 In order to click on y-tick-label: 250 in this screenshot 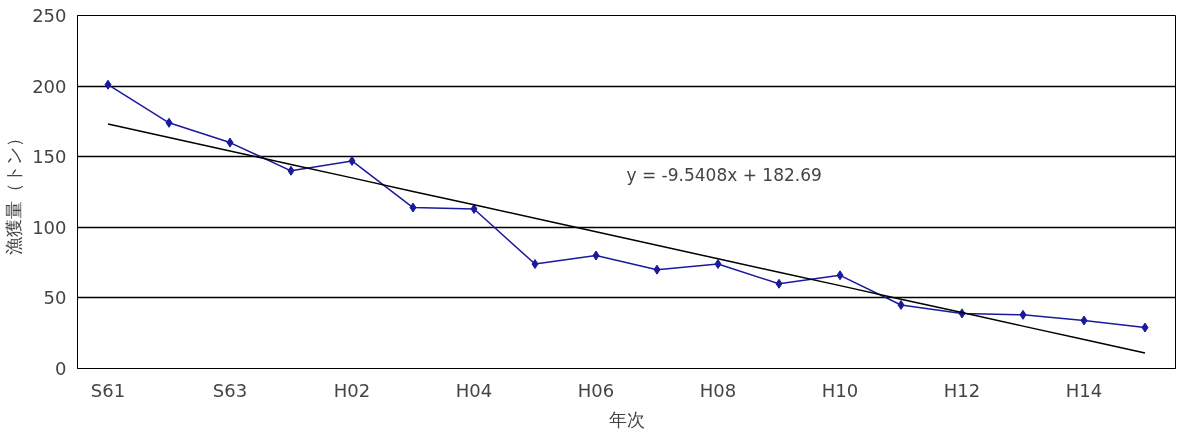, I will do `click(49, 15)`.